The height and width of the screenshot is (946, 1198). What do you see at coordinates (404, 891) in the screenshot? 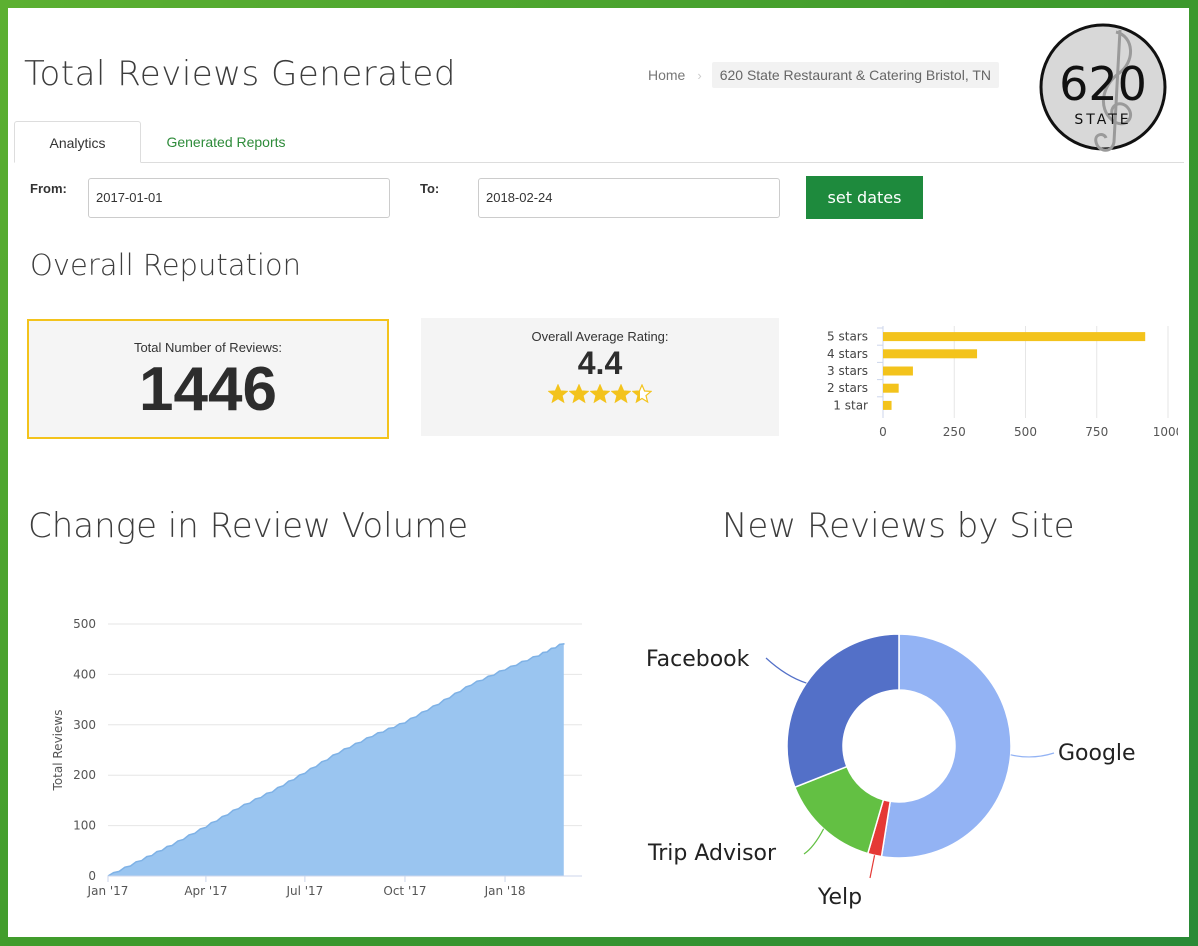
I see `x-tick-label: Oct '17` at bounding box center [404, 891].